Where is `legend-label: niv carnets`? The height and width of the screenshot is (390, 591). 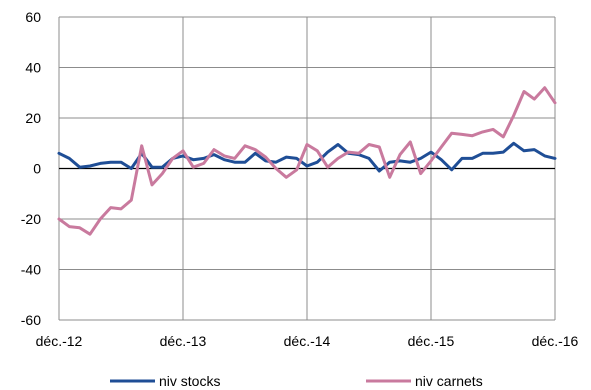 legend-label: niv carnets is located at coordinates (449, 381).